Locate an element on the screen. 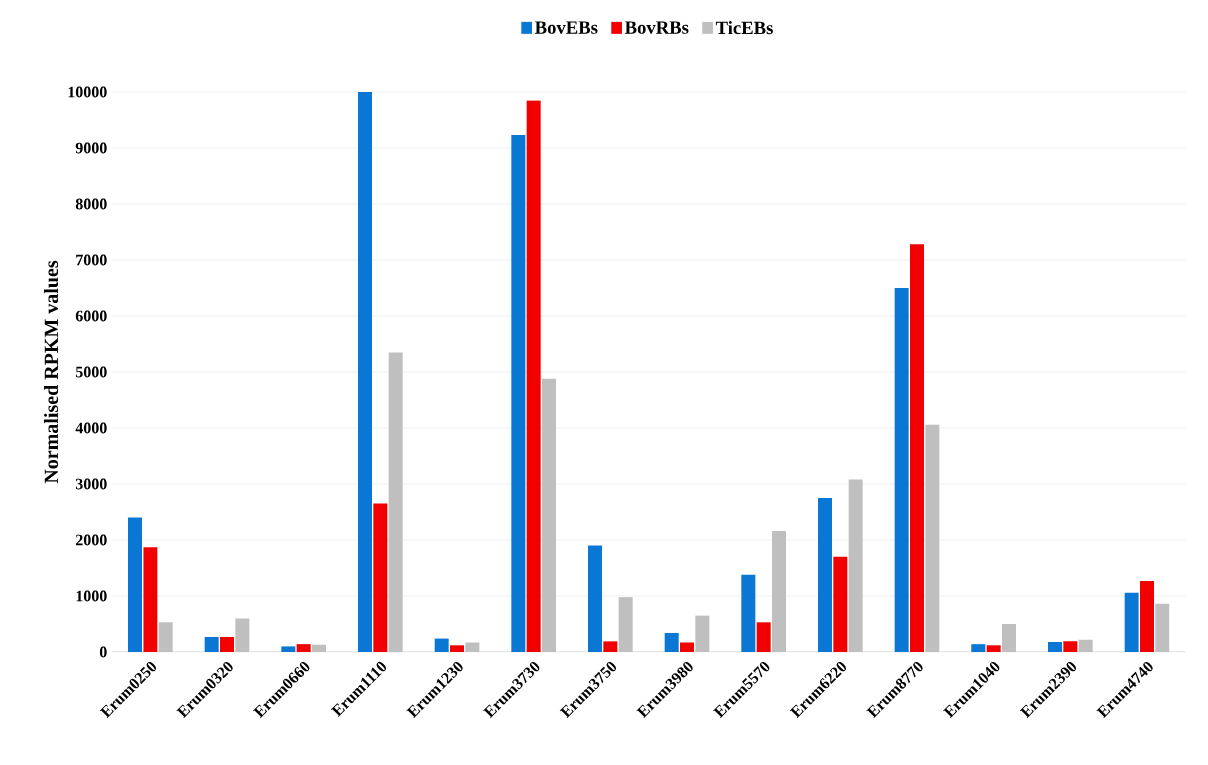 Image resolution: width=1208 pixels, height=765 pixels. y-tick-label: 2000 is located at coordinates (91, 540).